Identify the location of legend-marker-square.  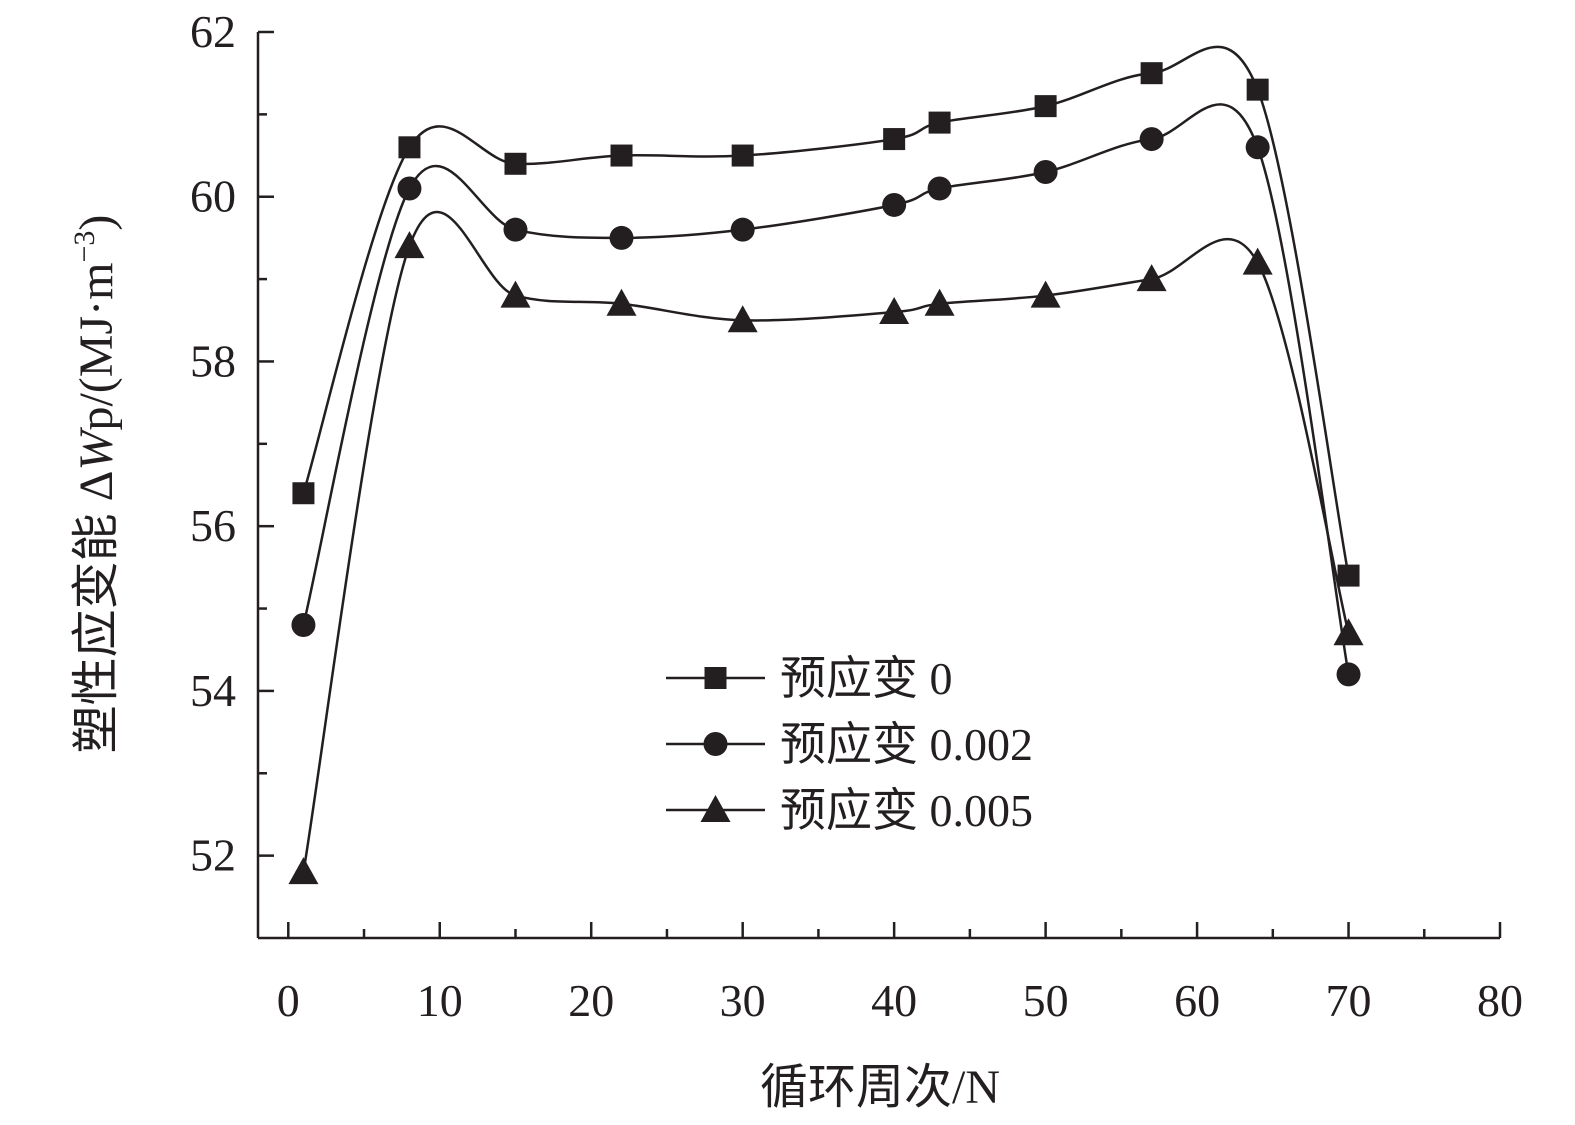
(715, 678).